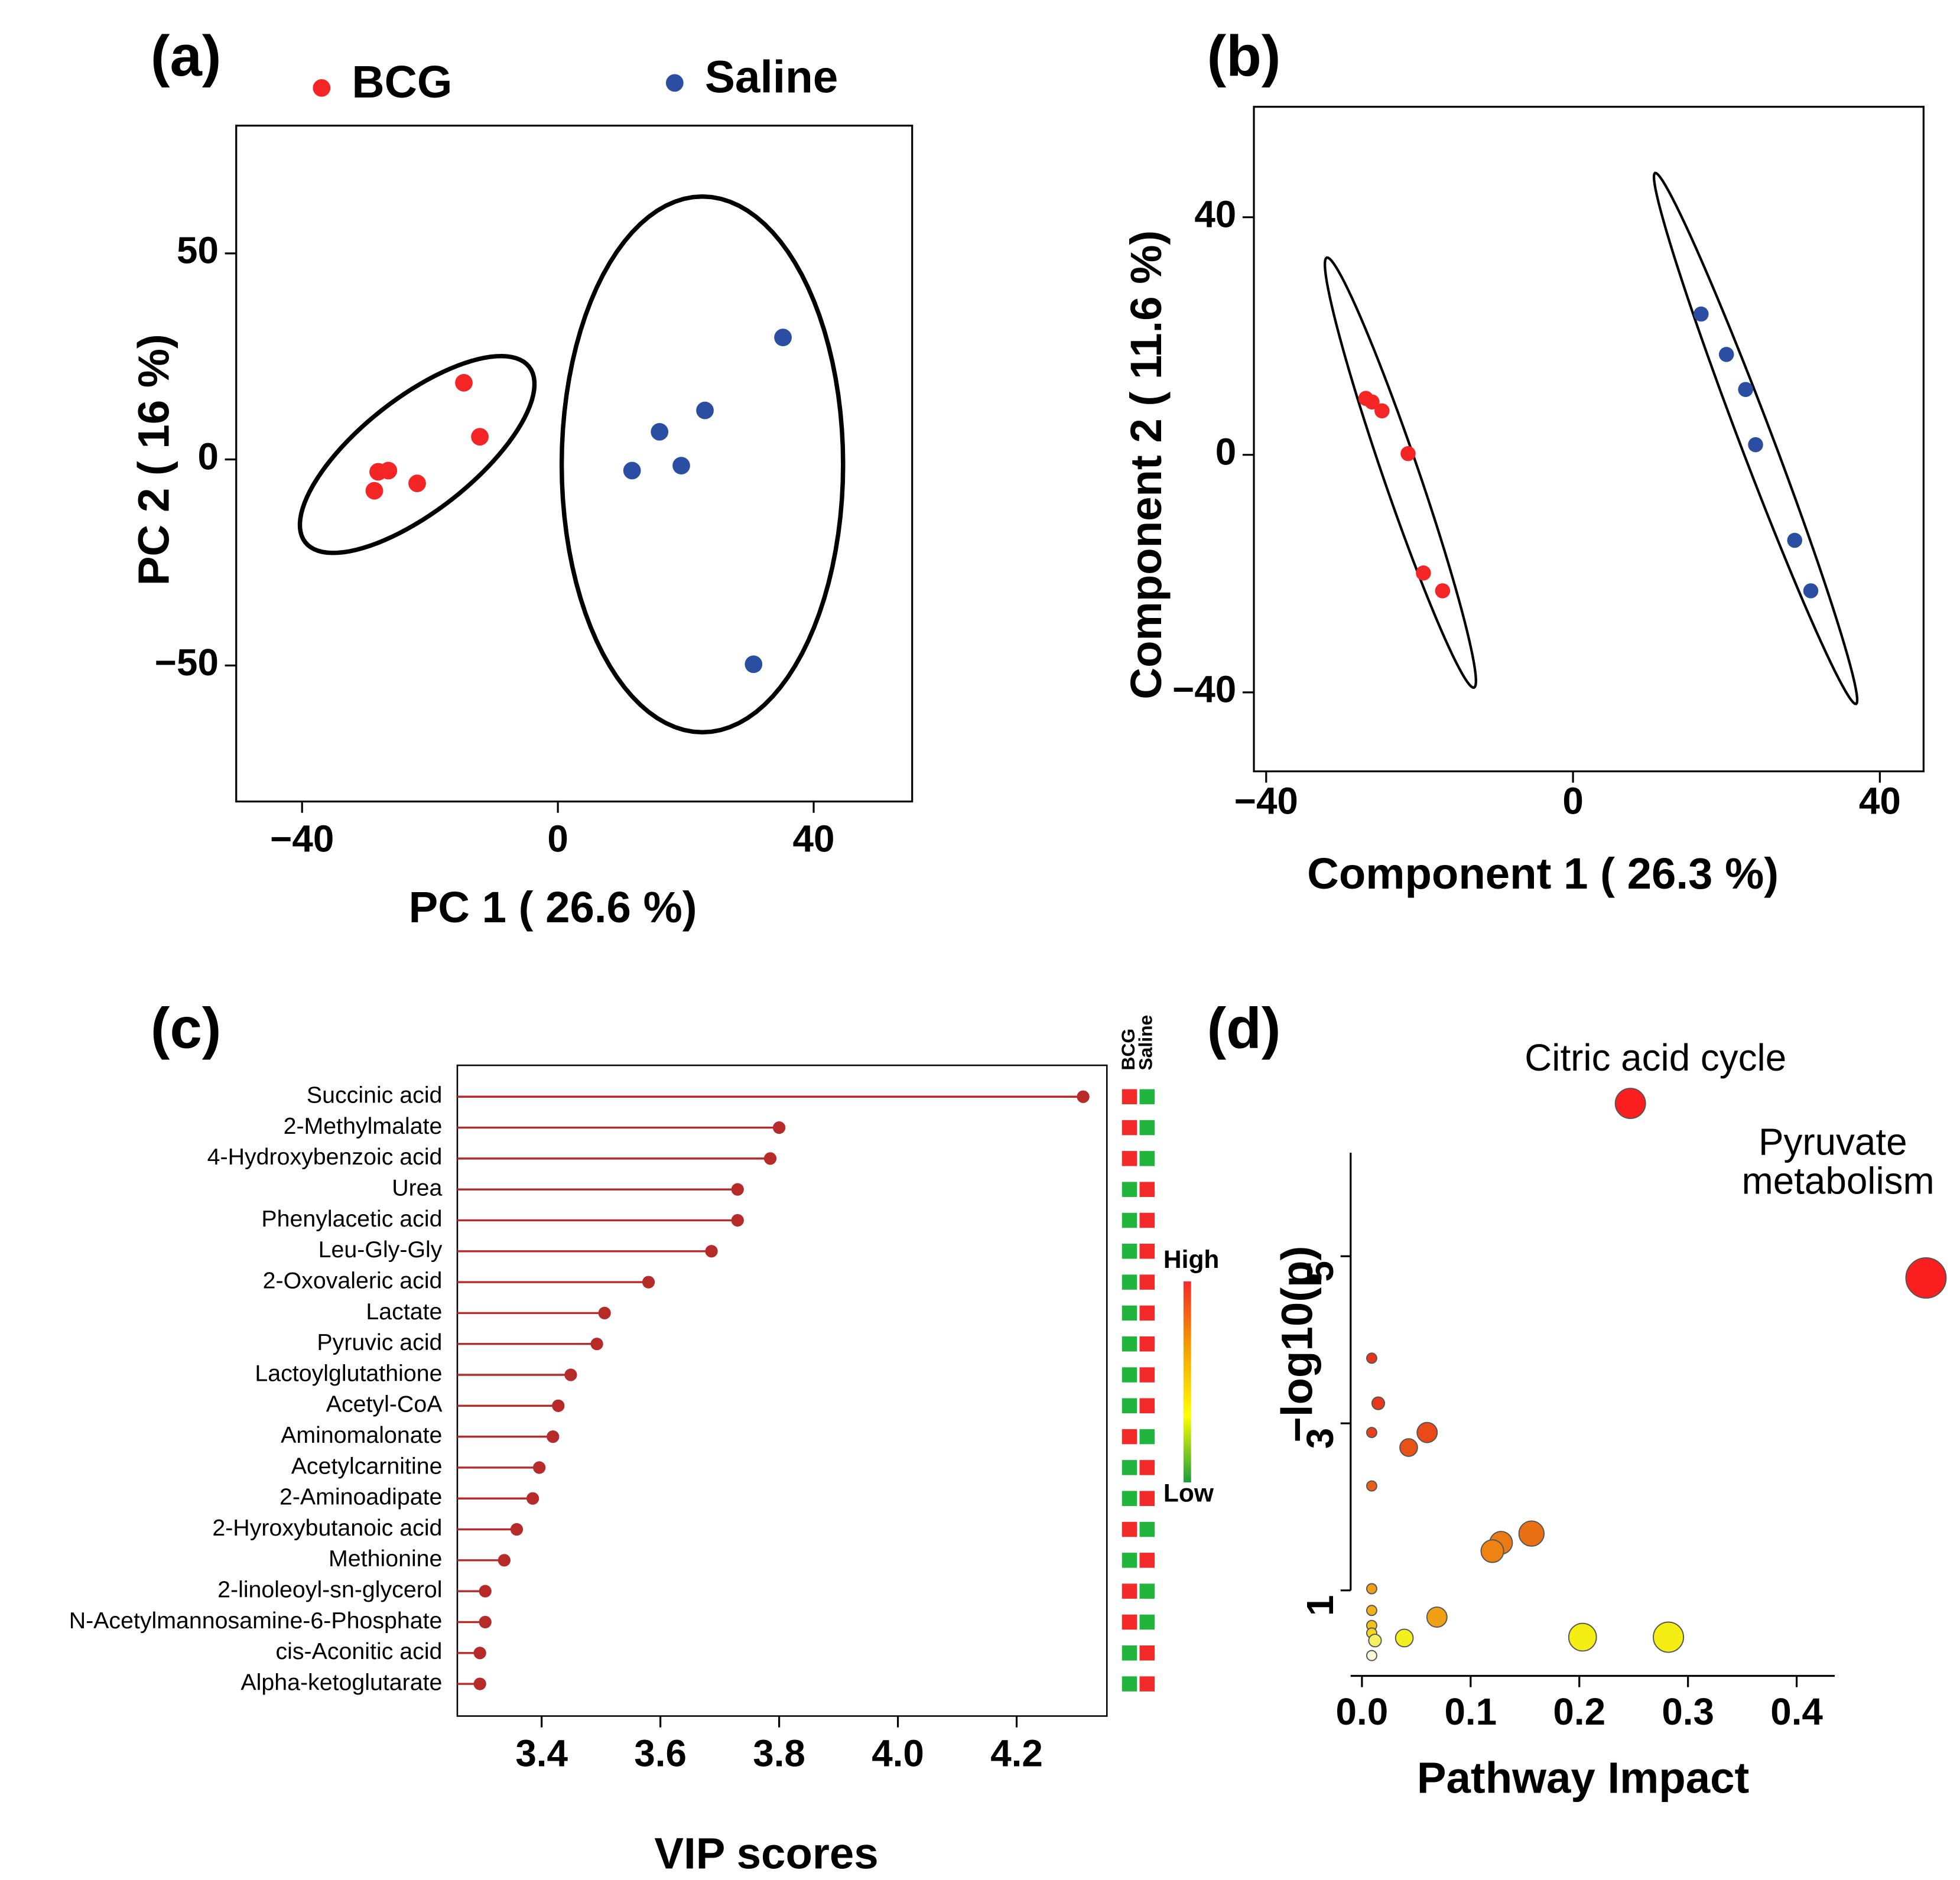  What do you see at coordinates (402, 82) in the screenshot?
I see `legend-label: BCG` at bounding box center [402, 82].